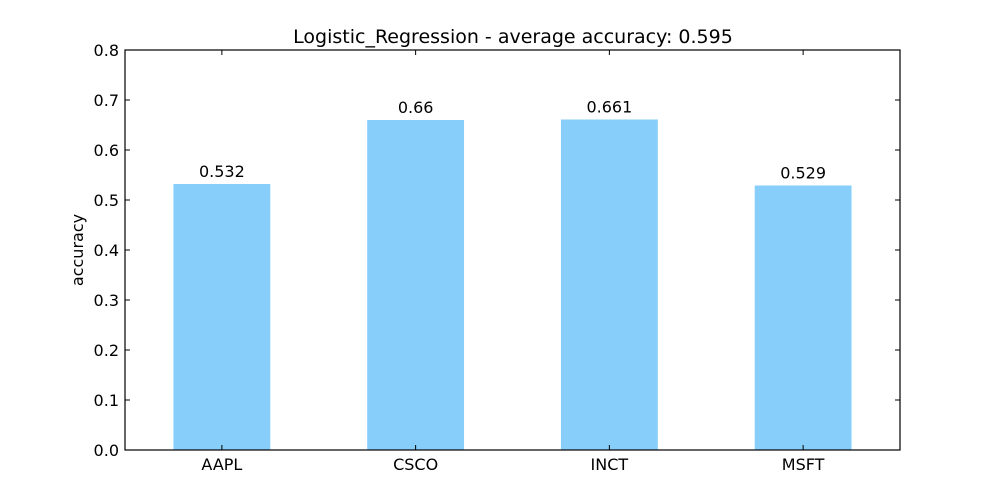  I want to click on y-tick-label: 0.6, so click(106, 150).